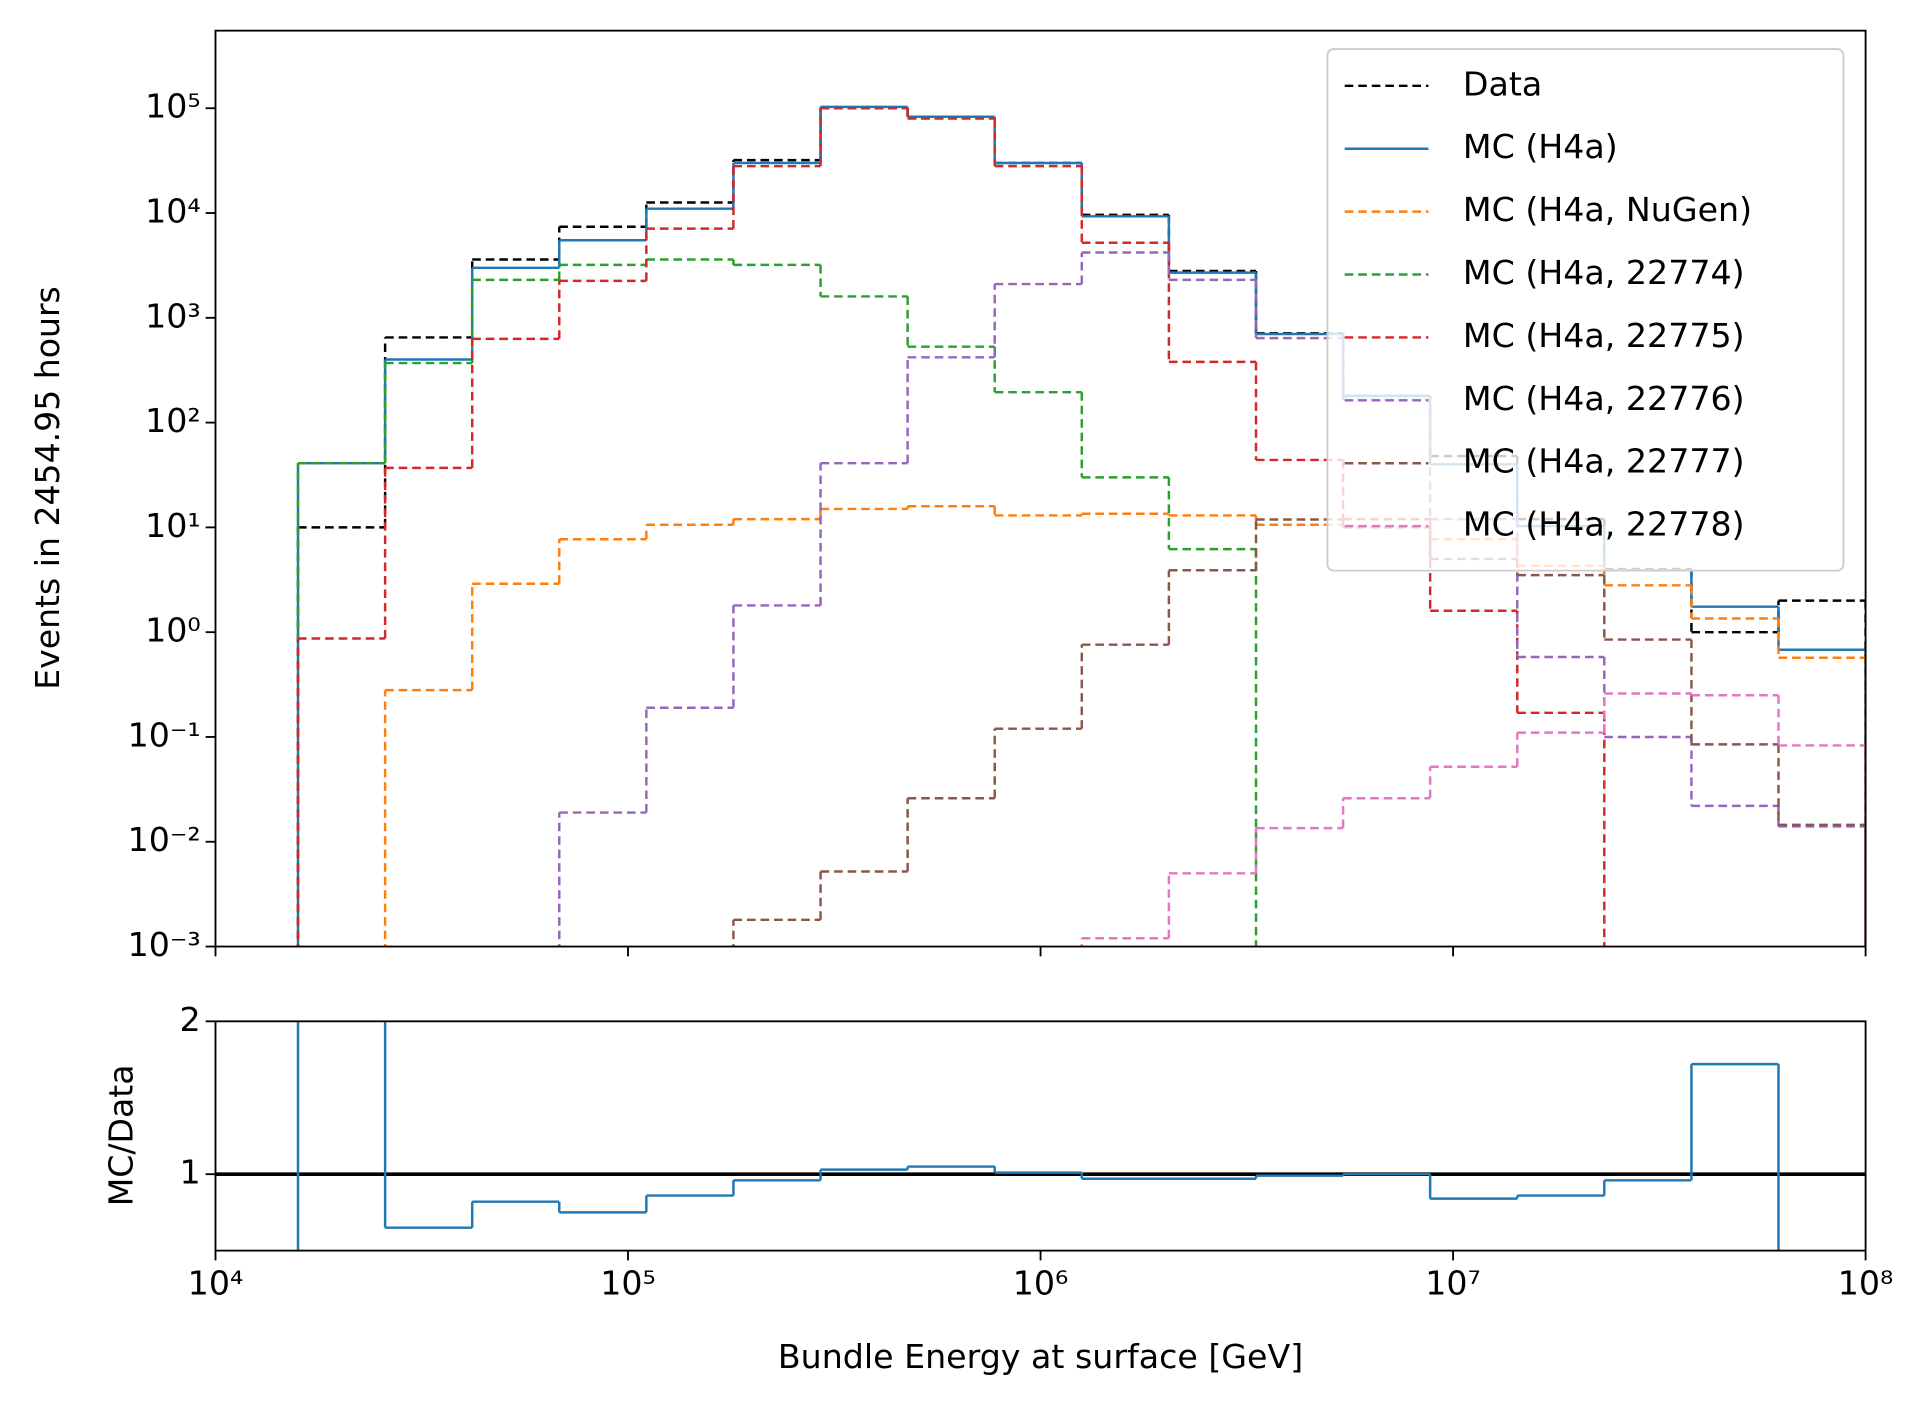 Image resolution: width=1921 pixels, height=1410 pixels. Describe the element at coordinates (1540, 146) in the screenshot. I see `legend-label: MC (H4a)` at that location.